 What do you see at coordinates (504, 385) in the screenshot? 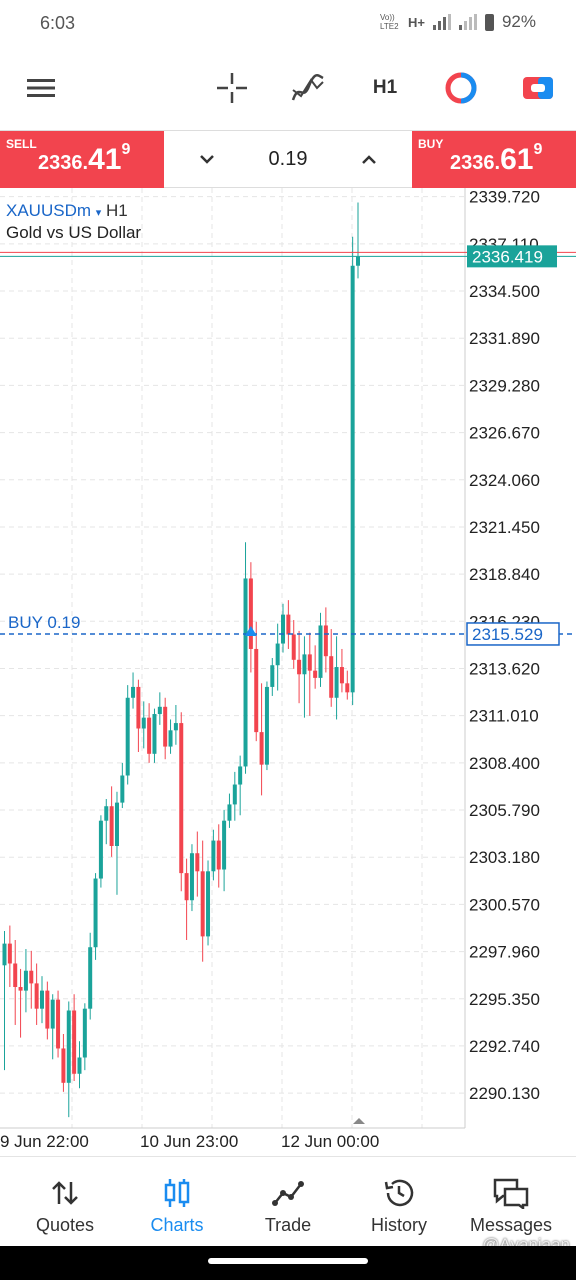
I see `y-axis-tick-label: 2329.280` at bounding box center [504, 385].